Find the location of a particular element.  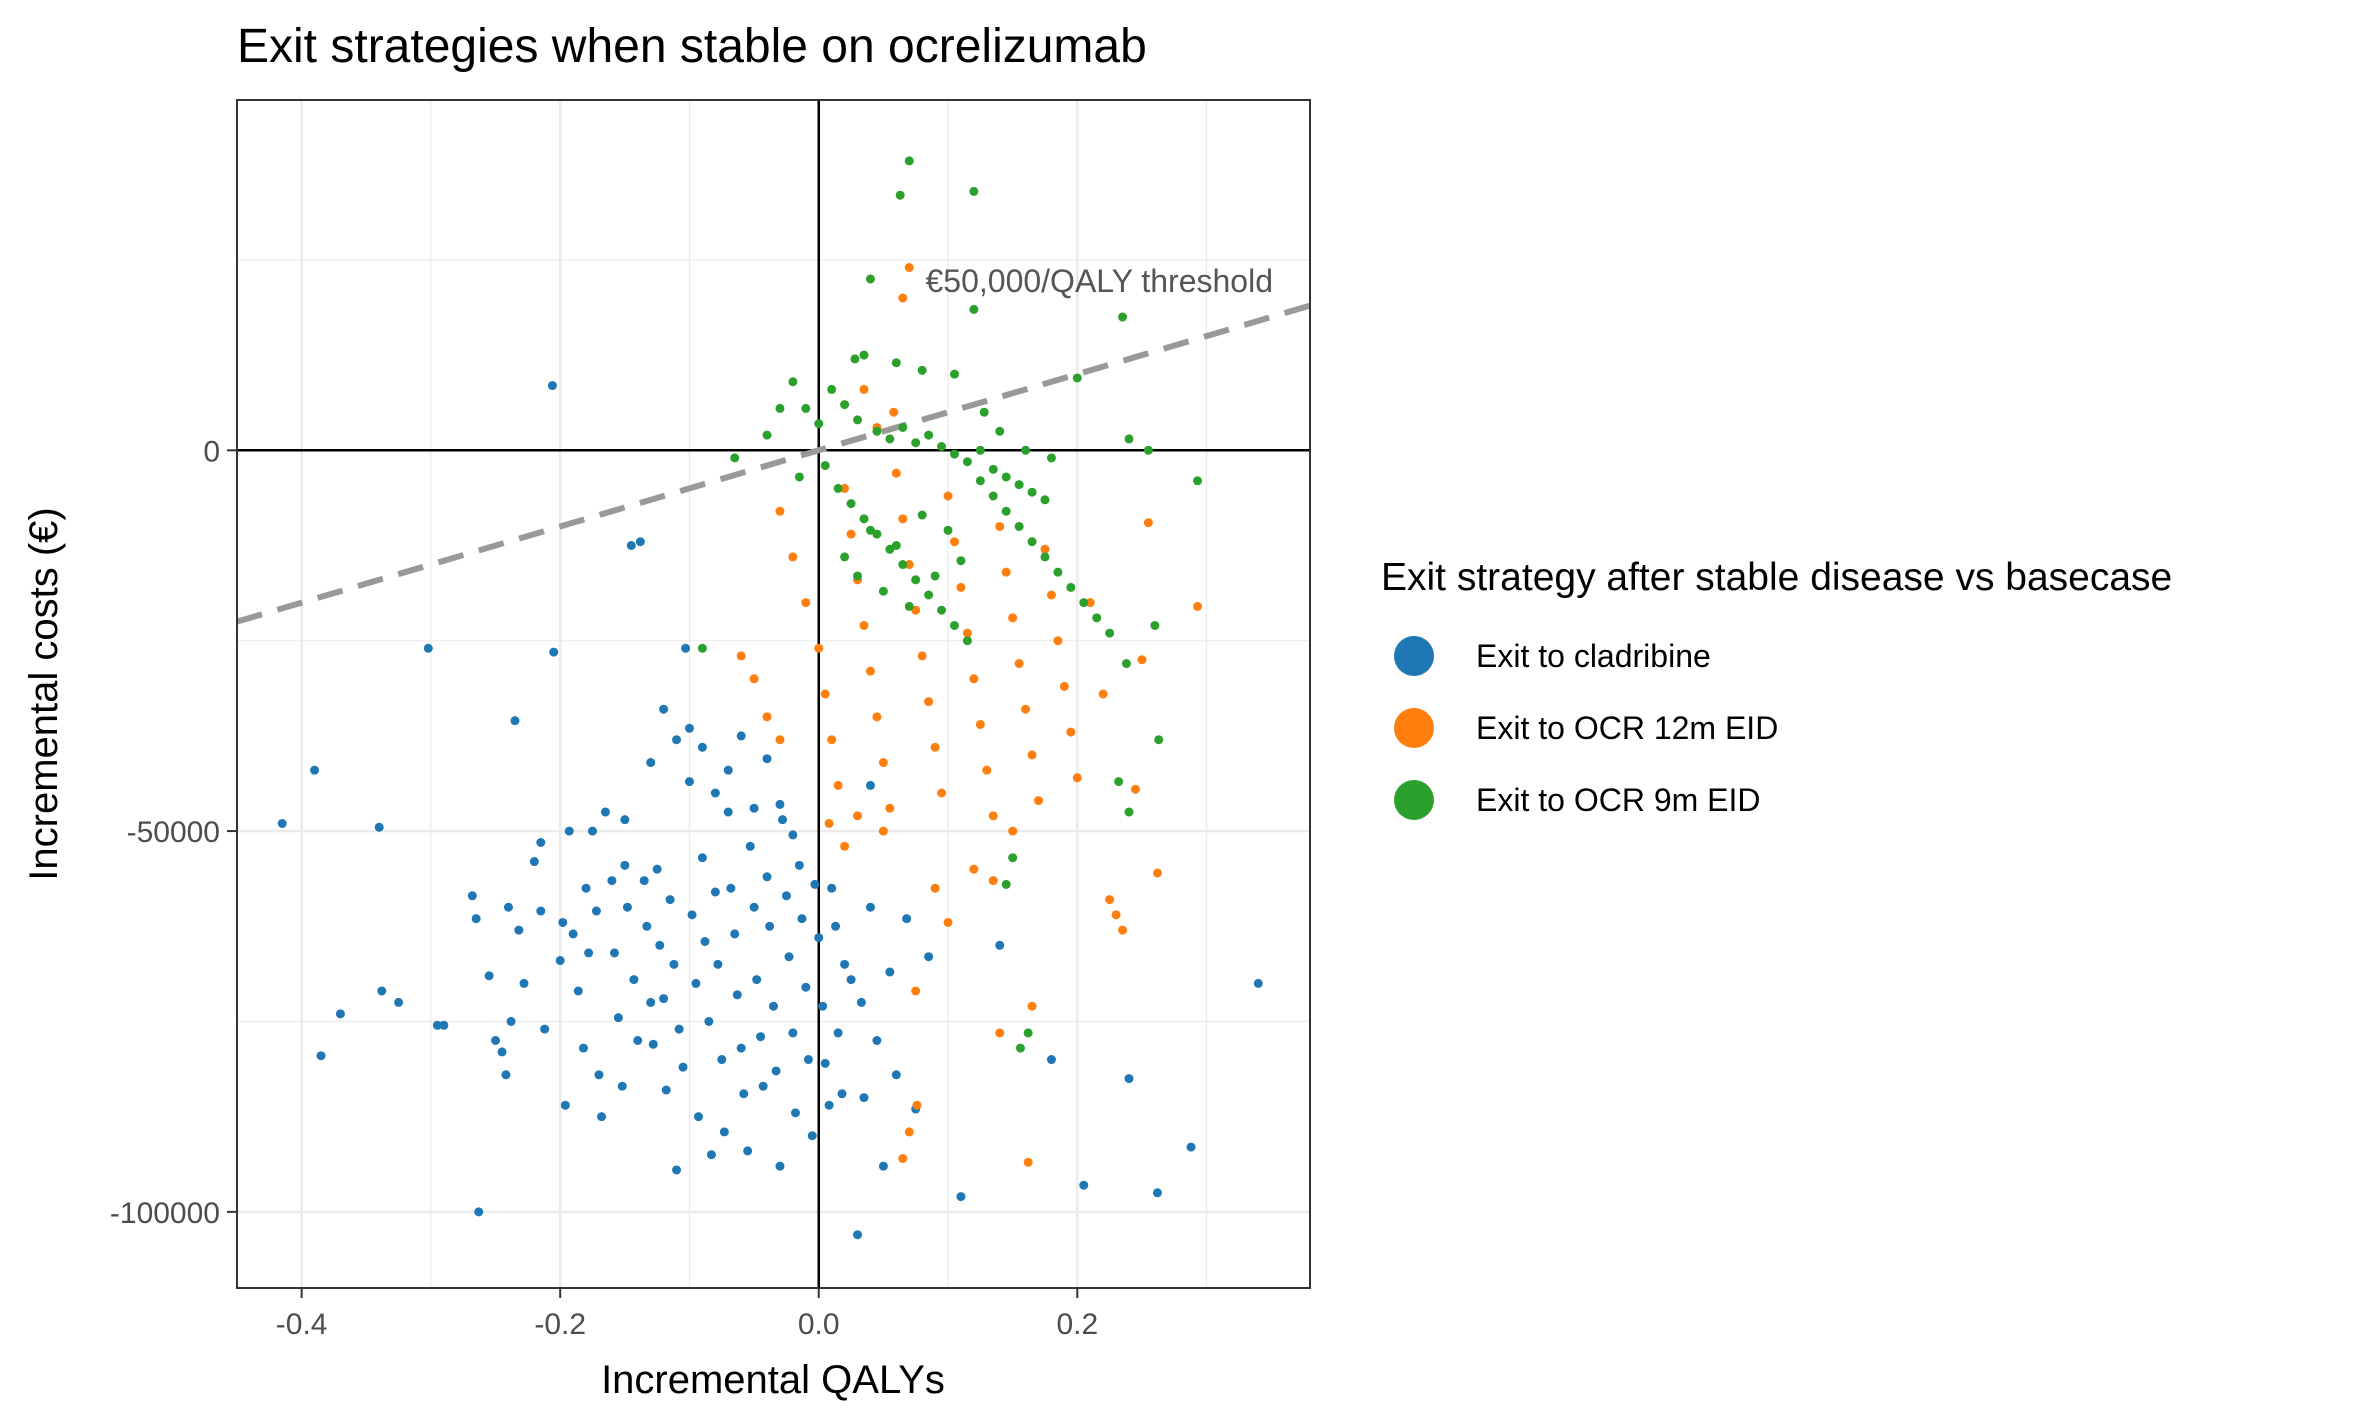

x-axis-ticks: -0.4 -0.2 0.0 0.2 is located at coordinates (687, 1314).